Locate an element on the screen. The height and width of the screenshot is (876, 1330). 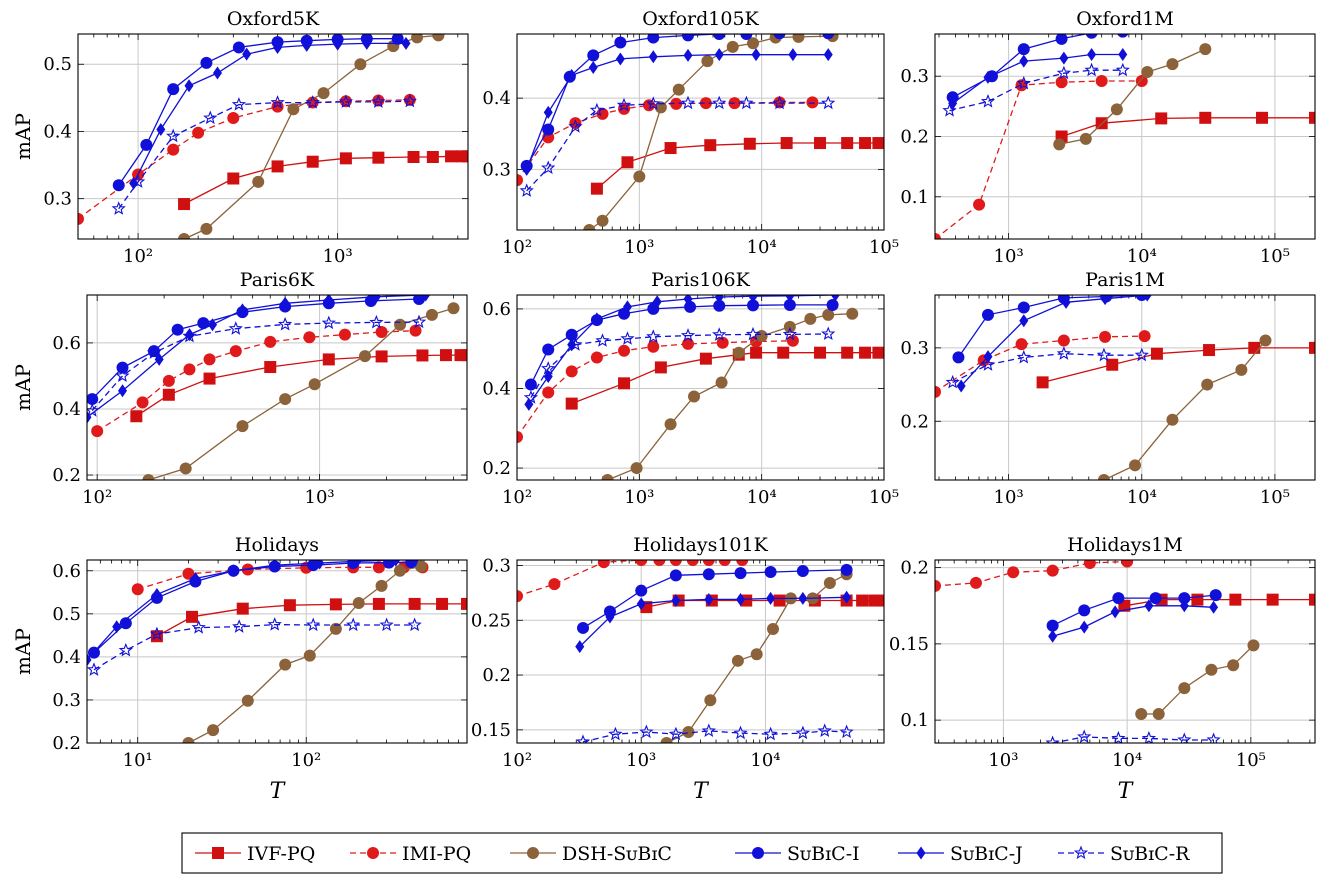
y-tick-label: 0.6 is located at coordinates (66, 571).